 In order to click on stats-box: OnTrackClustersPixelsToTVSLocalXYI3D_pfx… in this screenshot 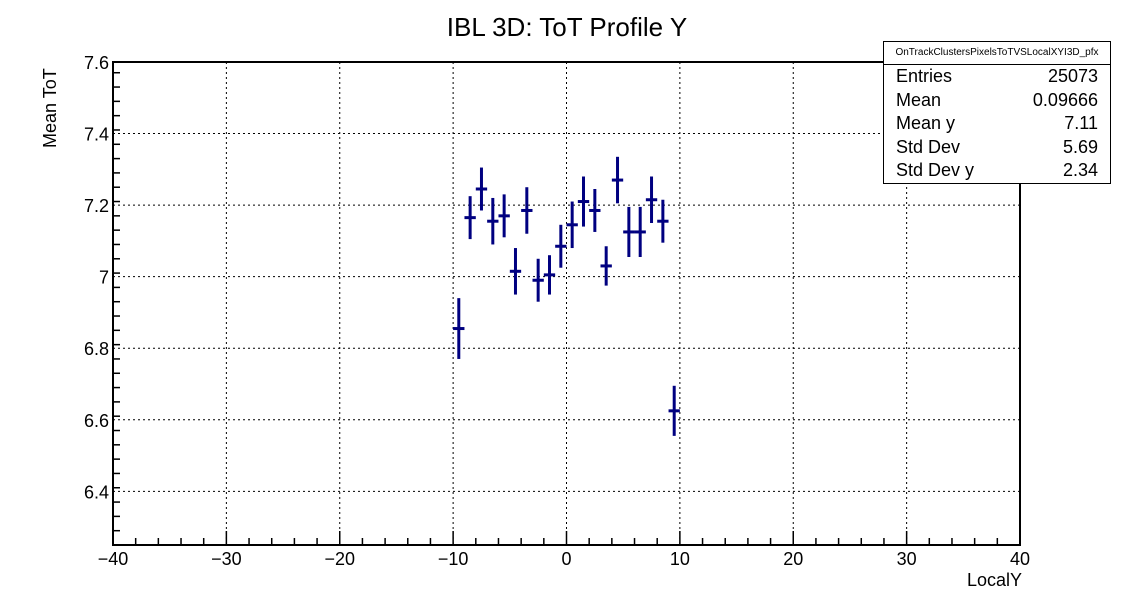, I will do `click(997, 112)`.